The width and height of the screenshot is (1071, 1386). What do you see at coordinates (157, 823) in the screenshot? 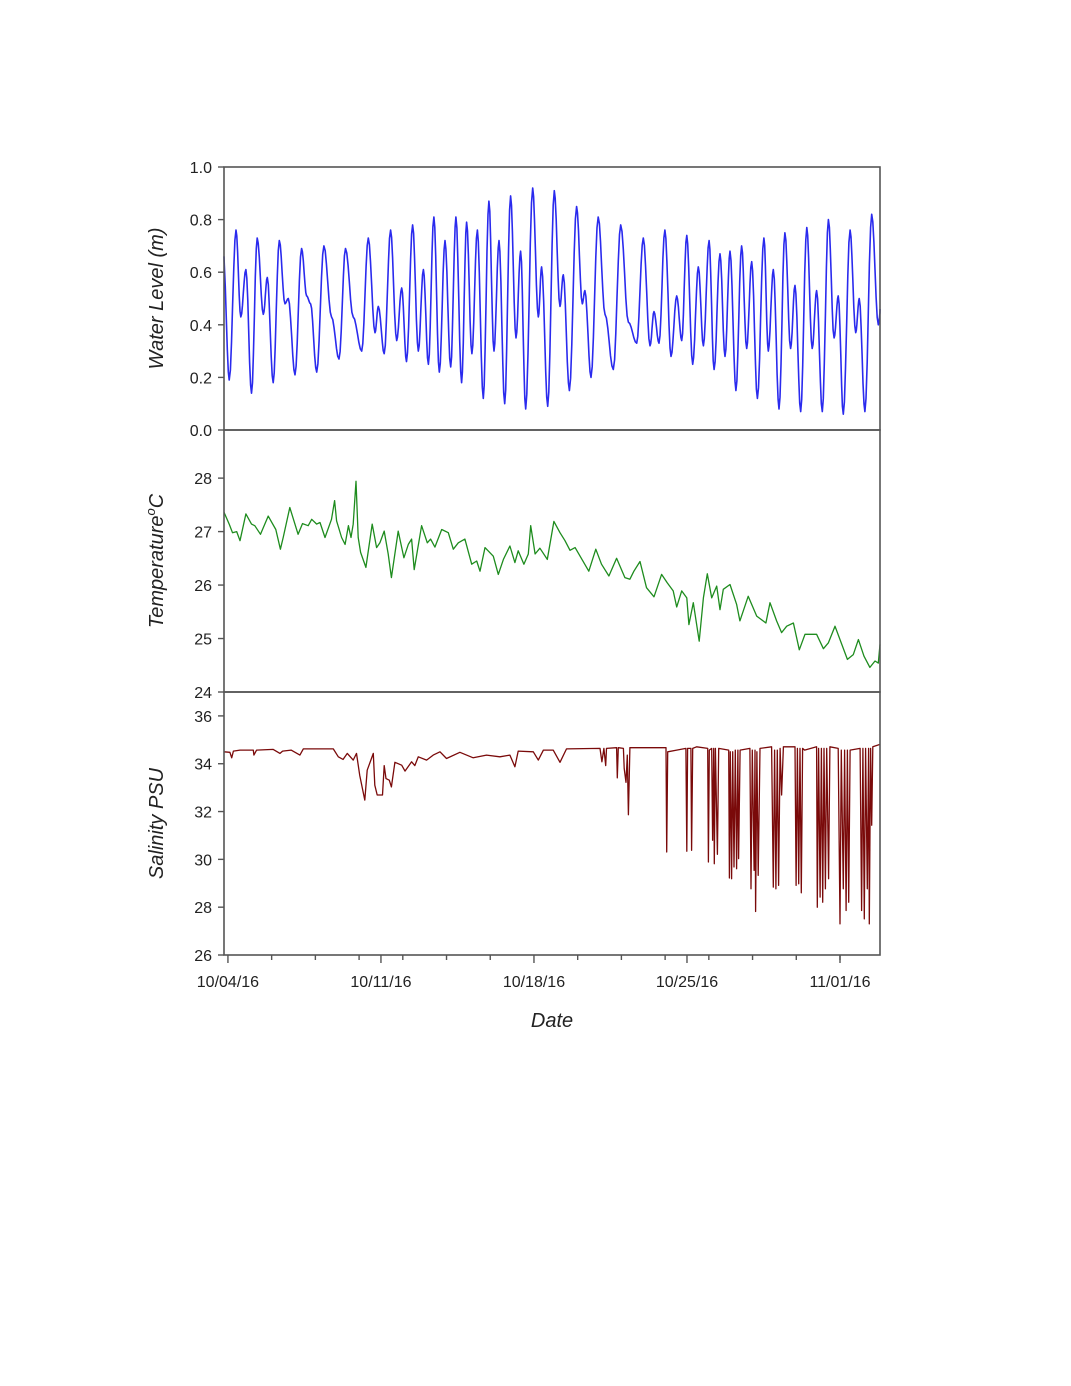
I see `y-axis-title: Salinity PSU` at bounding box center [157, 823].